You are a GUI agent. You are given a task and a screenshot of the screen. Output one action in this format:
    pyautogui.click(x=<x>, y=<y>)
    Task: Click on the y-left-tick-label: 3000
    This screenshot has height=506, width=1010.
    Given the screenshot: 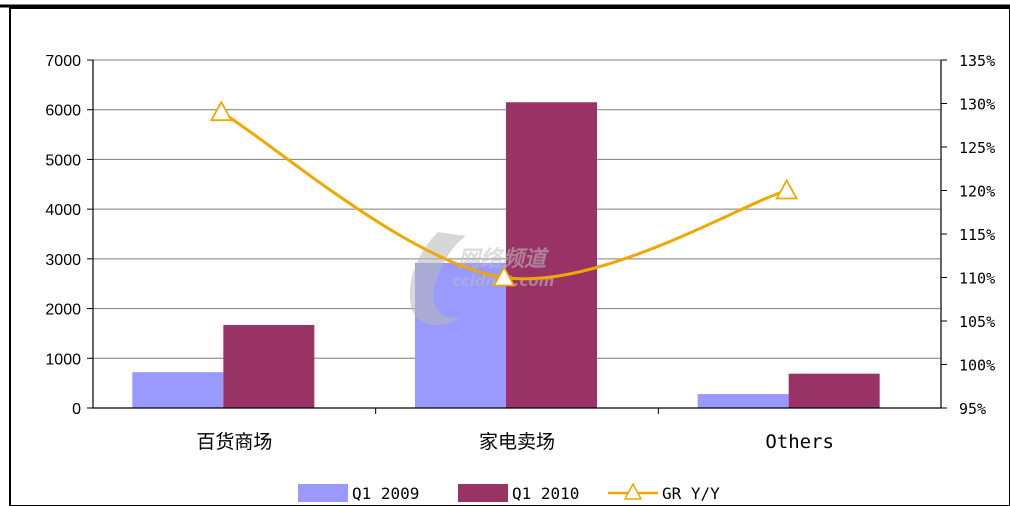 What is the action you would take?
    pyautogui.click(x=63, y=260)
    